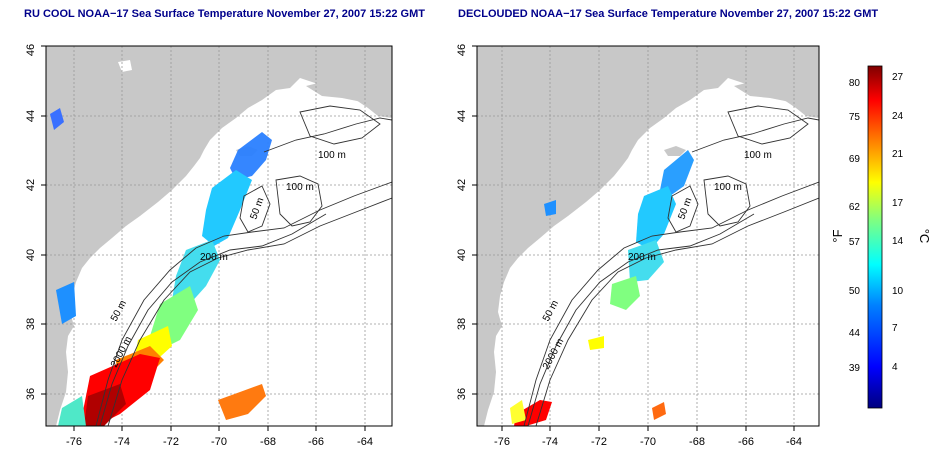  I want to click on colorbar-c-tick: 14, so click(898, 241).